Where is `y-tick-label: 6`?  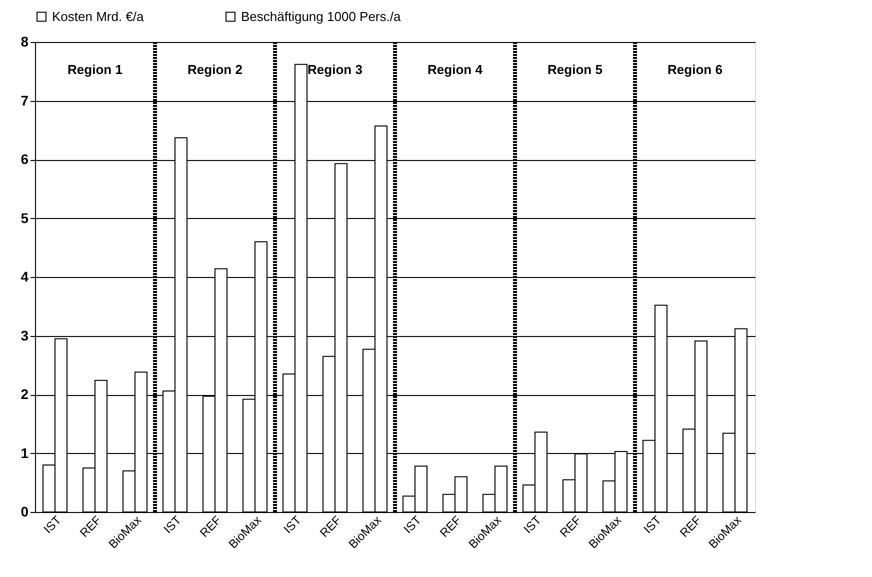 y-tick-label: 6 is located at coordinates (24, 159).